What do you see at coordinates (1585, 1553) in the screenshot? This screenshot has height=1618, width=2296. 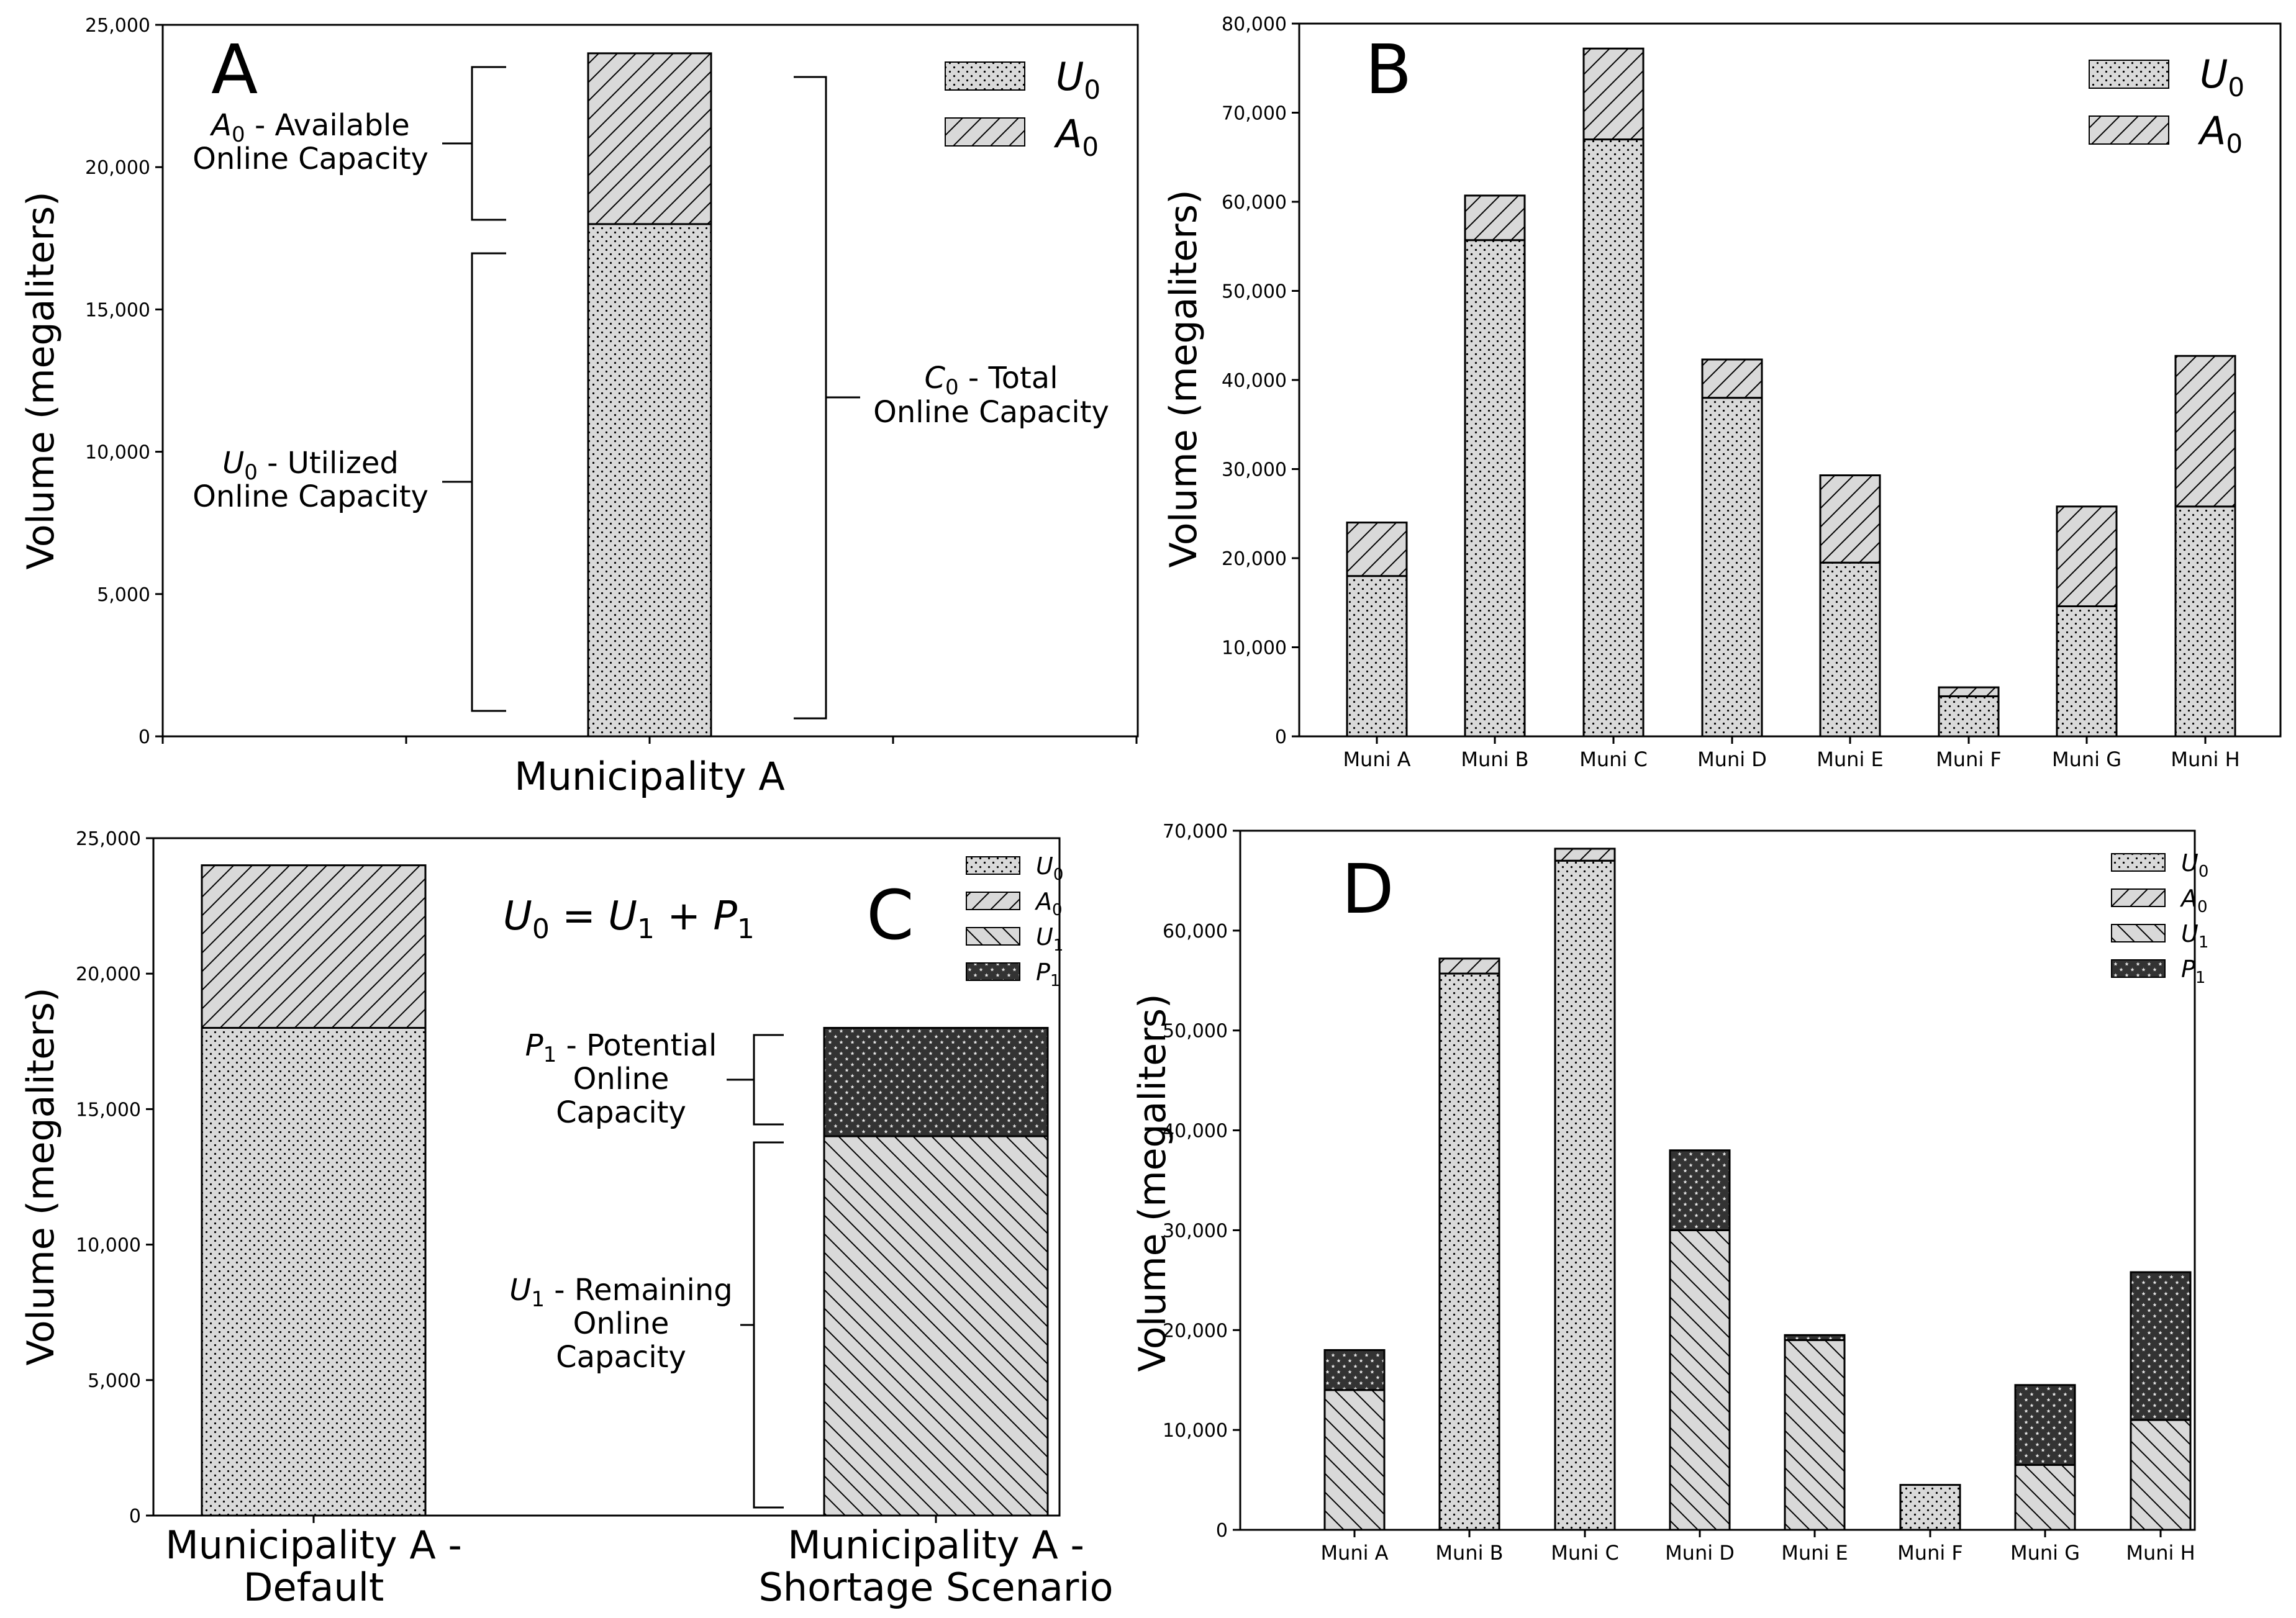 I see `x-tick-label: Muni C` at bounding box center [1585, 1553].